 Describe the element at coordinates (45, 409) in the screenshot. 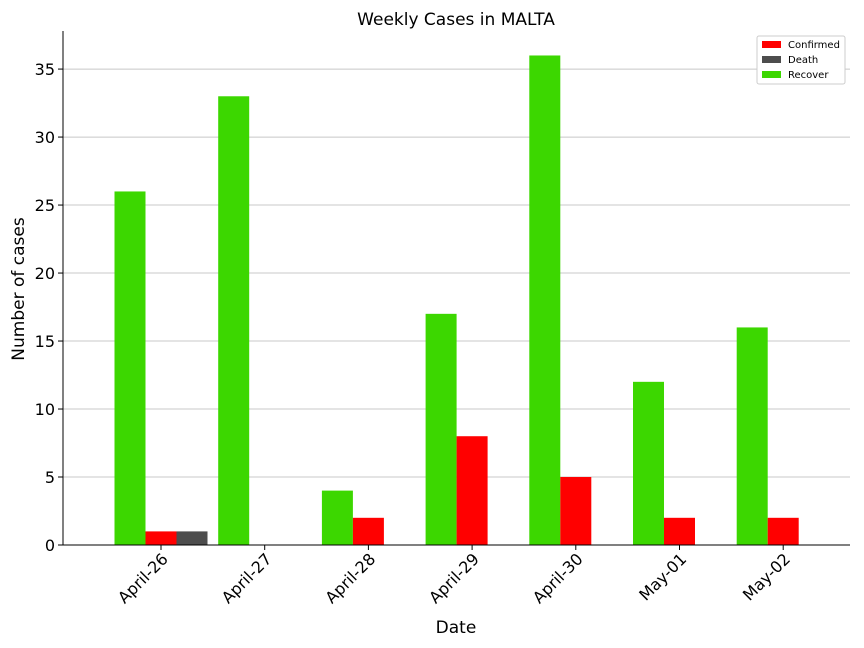

I see `y-tick-label: 10` at that location.